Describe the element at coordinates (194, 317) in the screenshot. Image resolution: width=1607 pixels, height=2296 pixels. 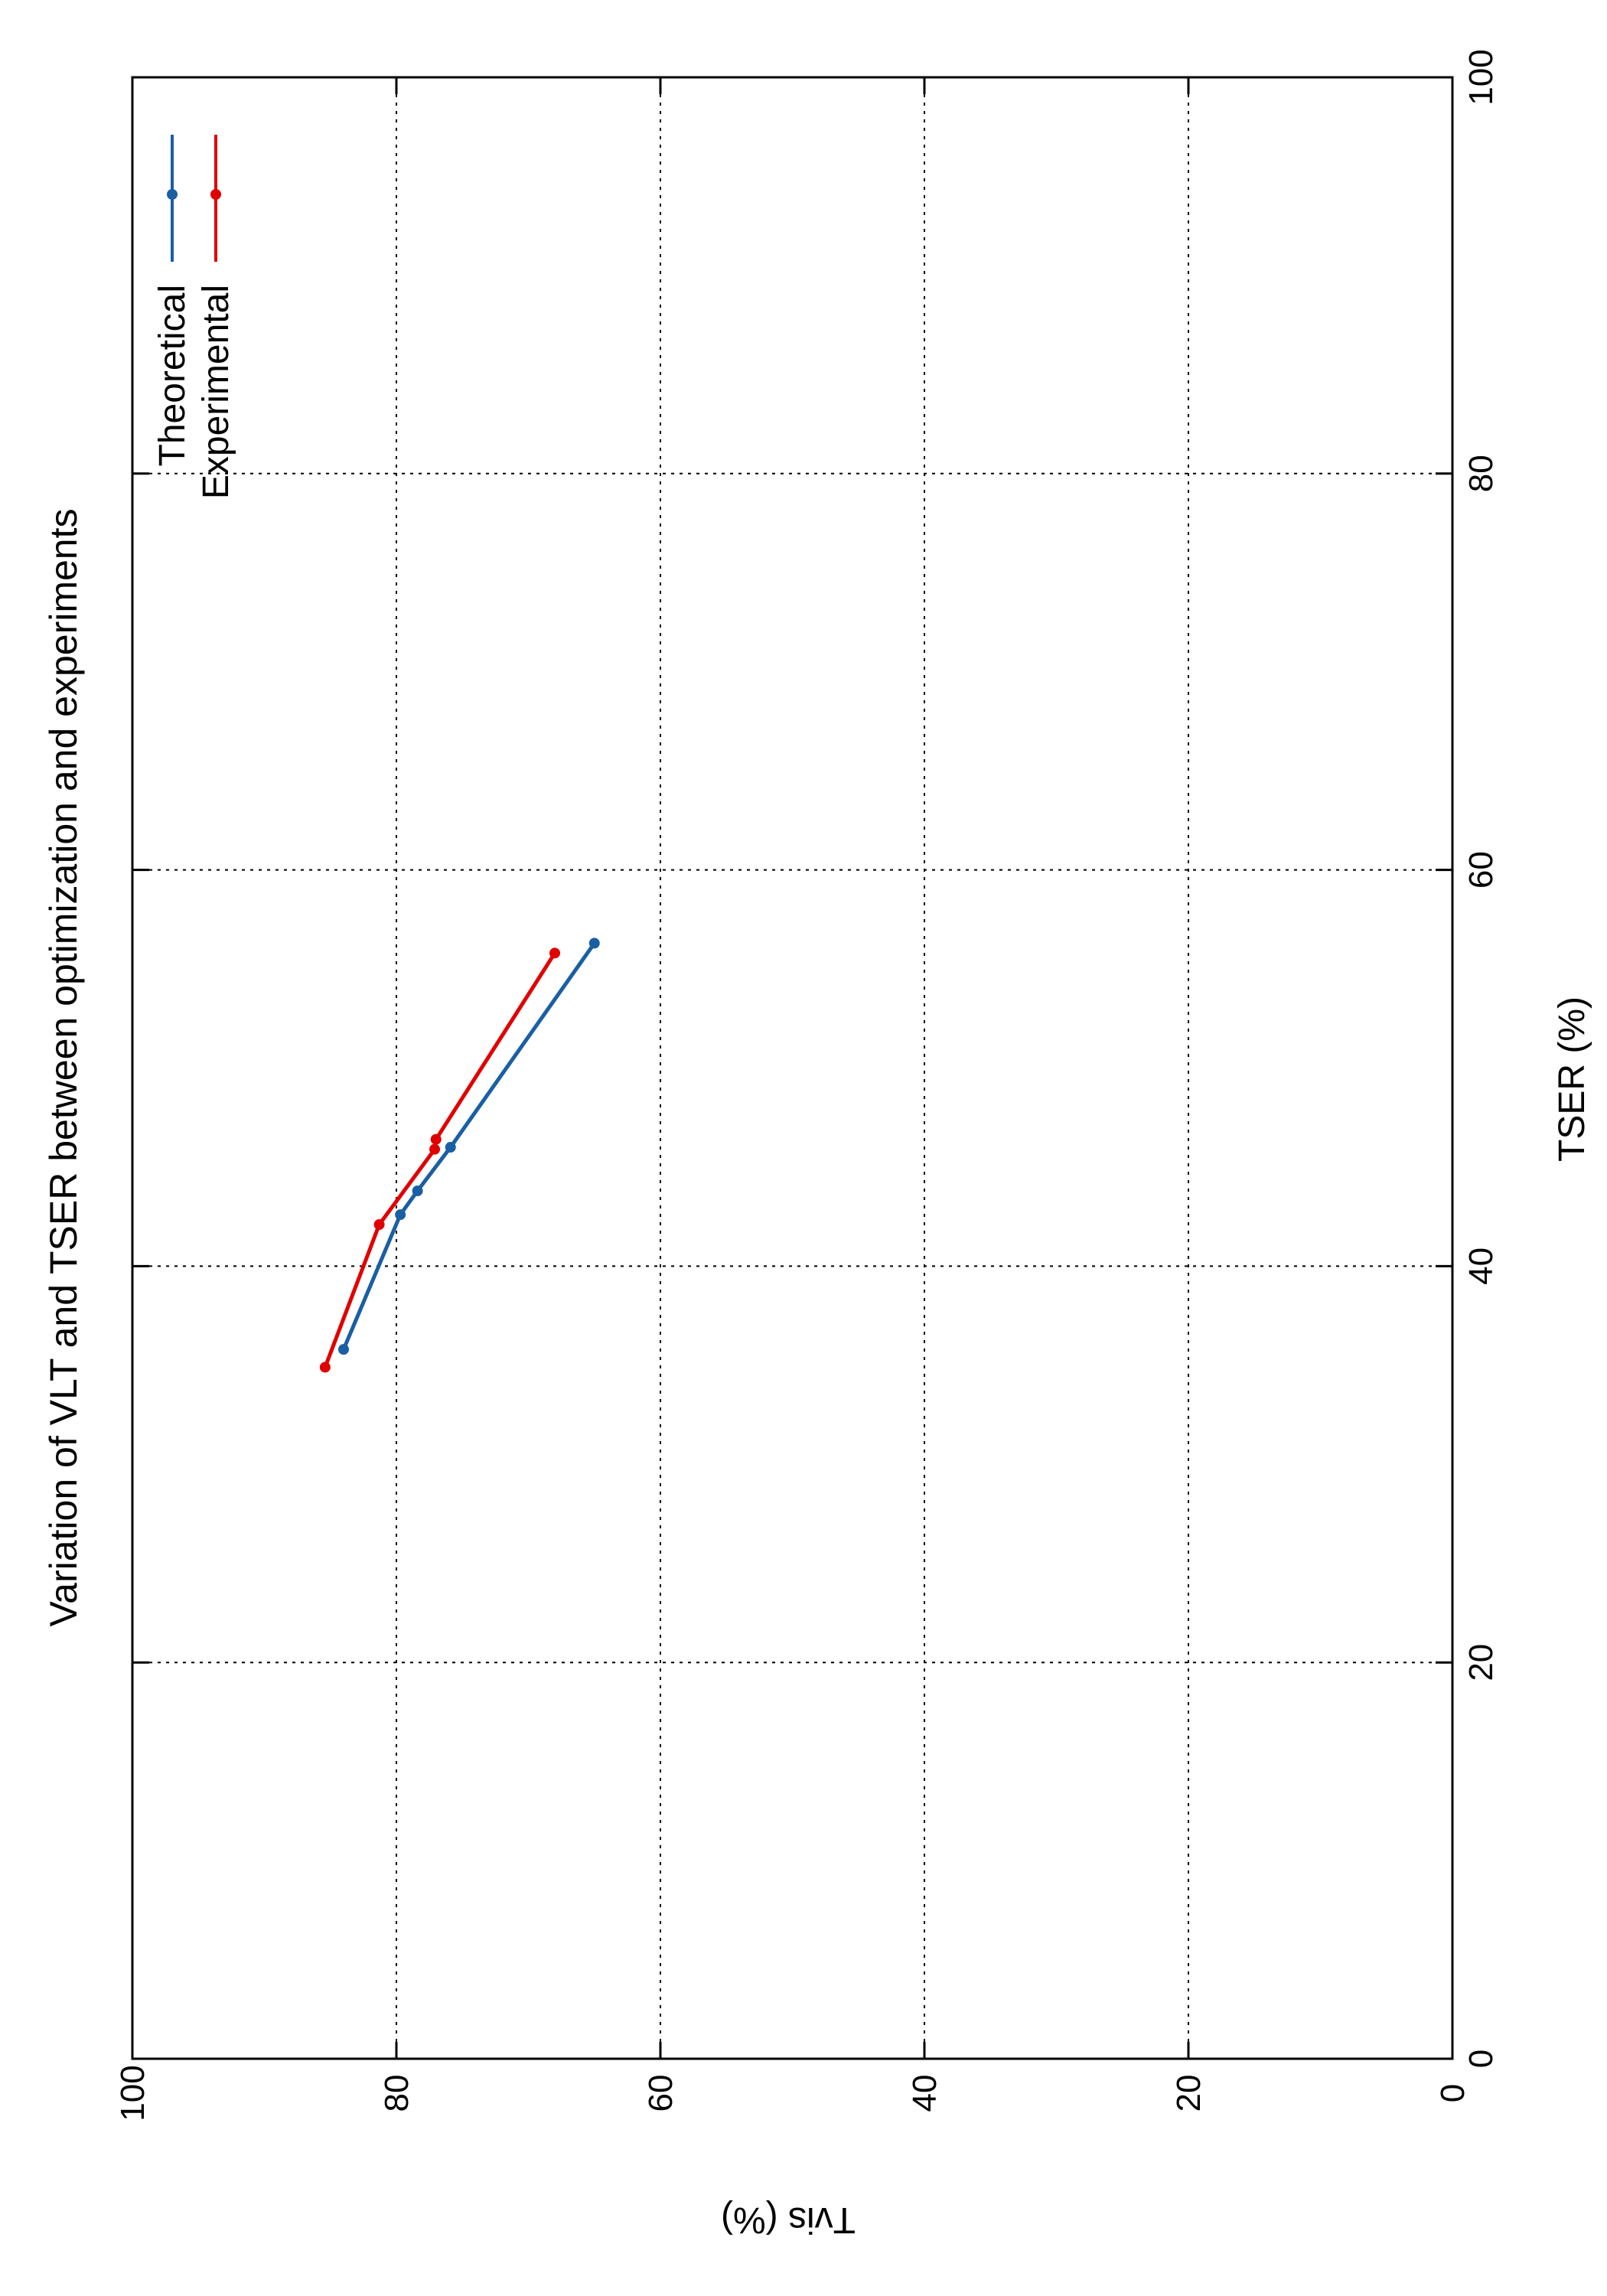
I see `legend: Theoretical Experimental` at that location.